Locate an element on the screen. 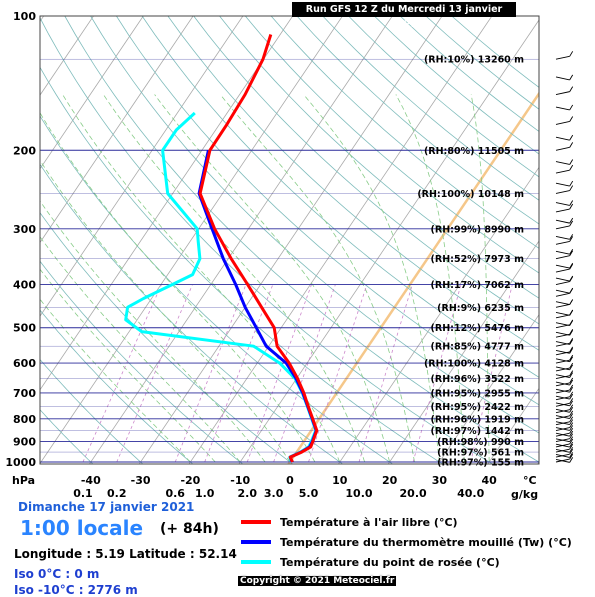 This screenshot has width=595, height=597. mixing-ratio-axis-label: g/kg is located at coordinates (524, 494).